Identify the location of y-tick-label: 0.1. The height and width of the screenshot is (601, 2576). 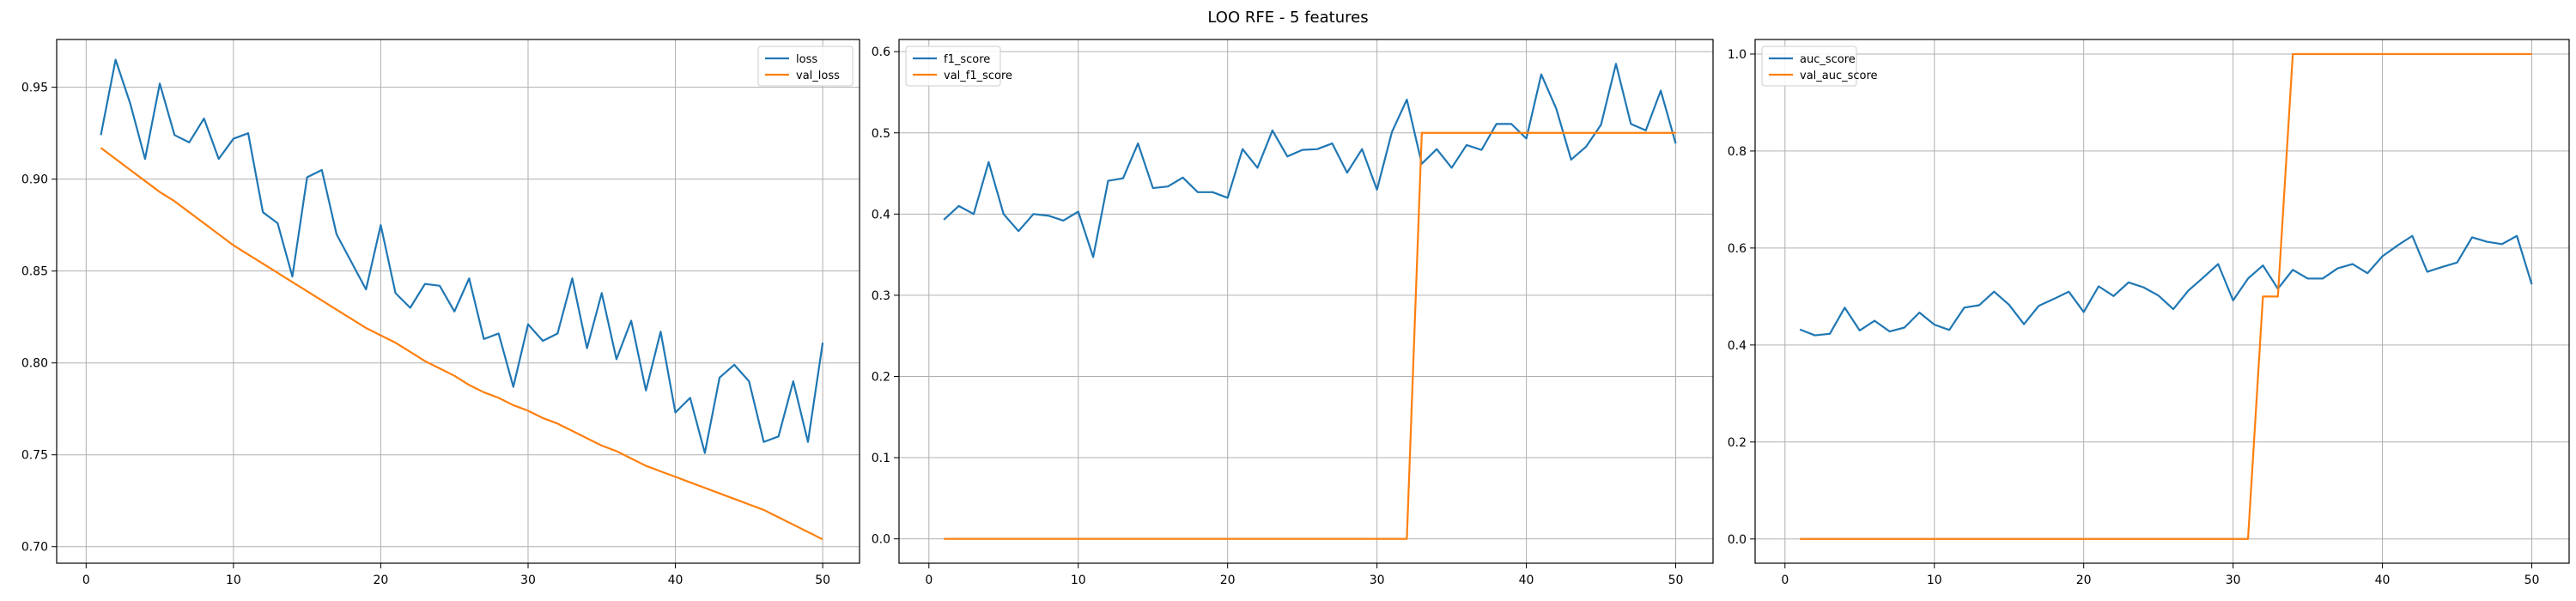
(881, 458).